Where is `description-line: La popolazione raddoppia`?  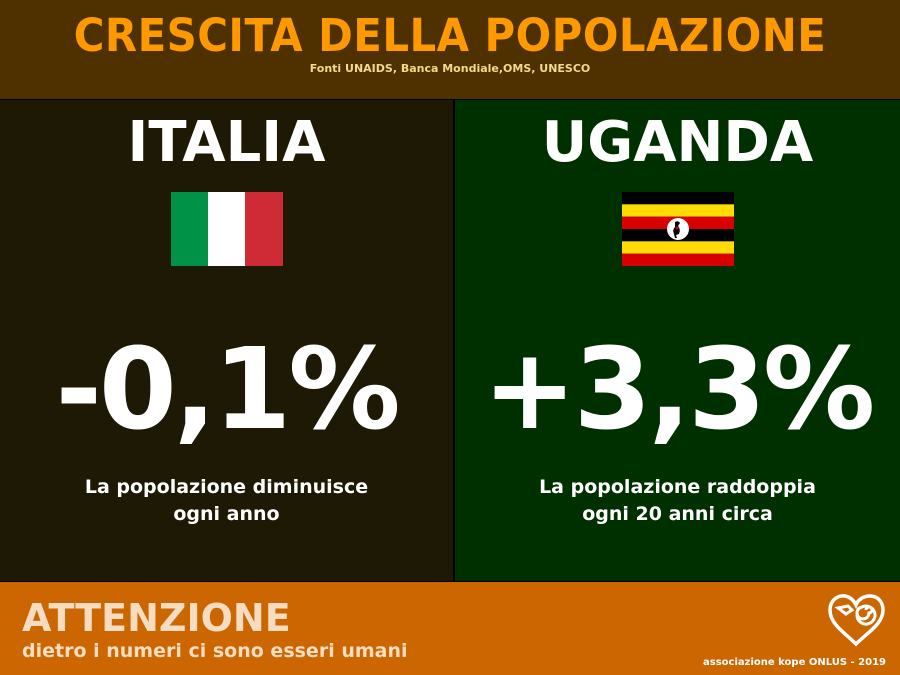 description-line: La popolazione raddoppia is located at coordinates (677, 487).